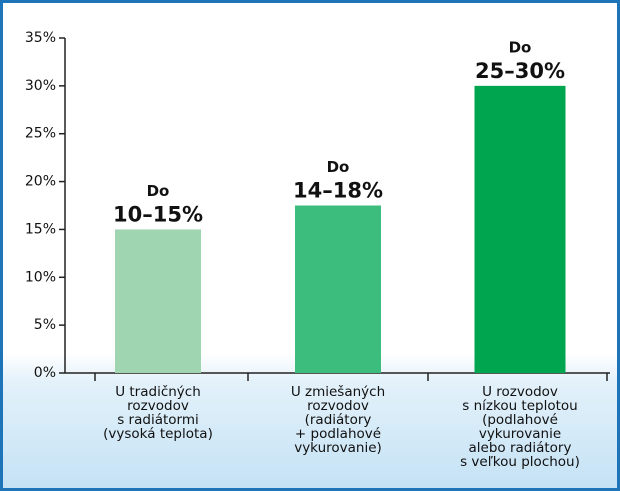 Image resolution: width=620 pixels, height=495 pixels. I want to click on annotation-range: 10–15%, so click(158, 214).